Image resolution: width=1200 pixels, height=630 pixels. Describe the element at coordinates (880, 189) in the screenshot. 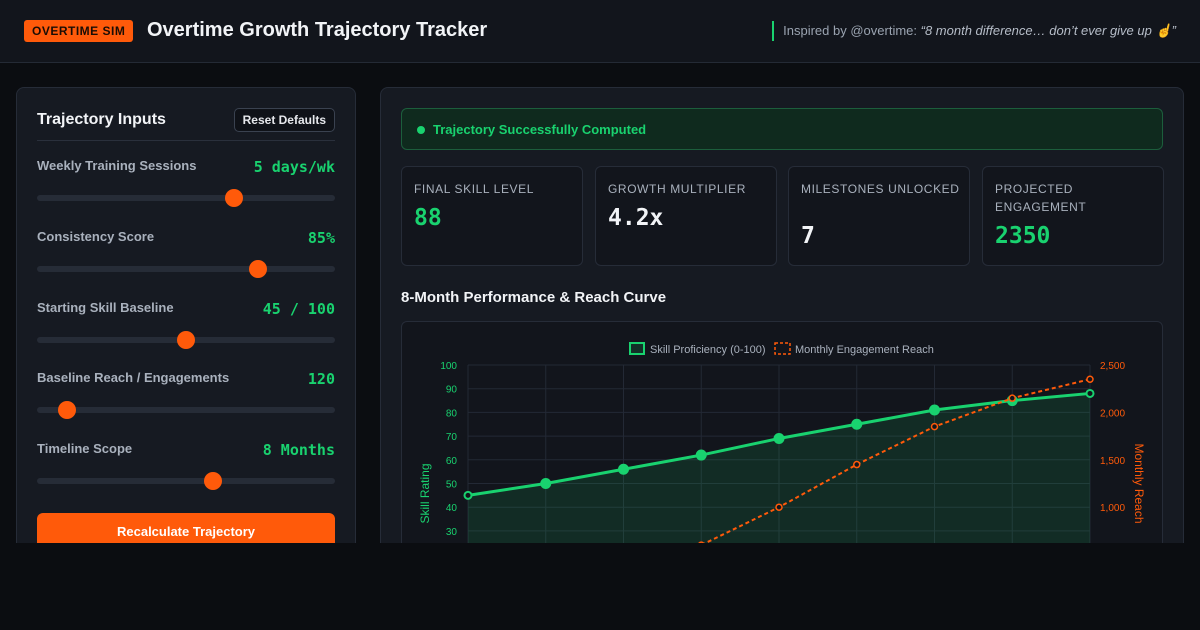

I see `kpi-label: MILESTONES UNLOCKED` at that location.